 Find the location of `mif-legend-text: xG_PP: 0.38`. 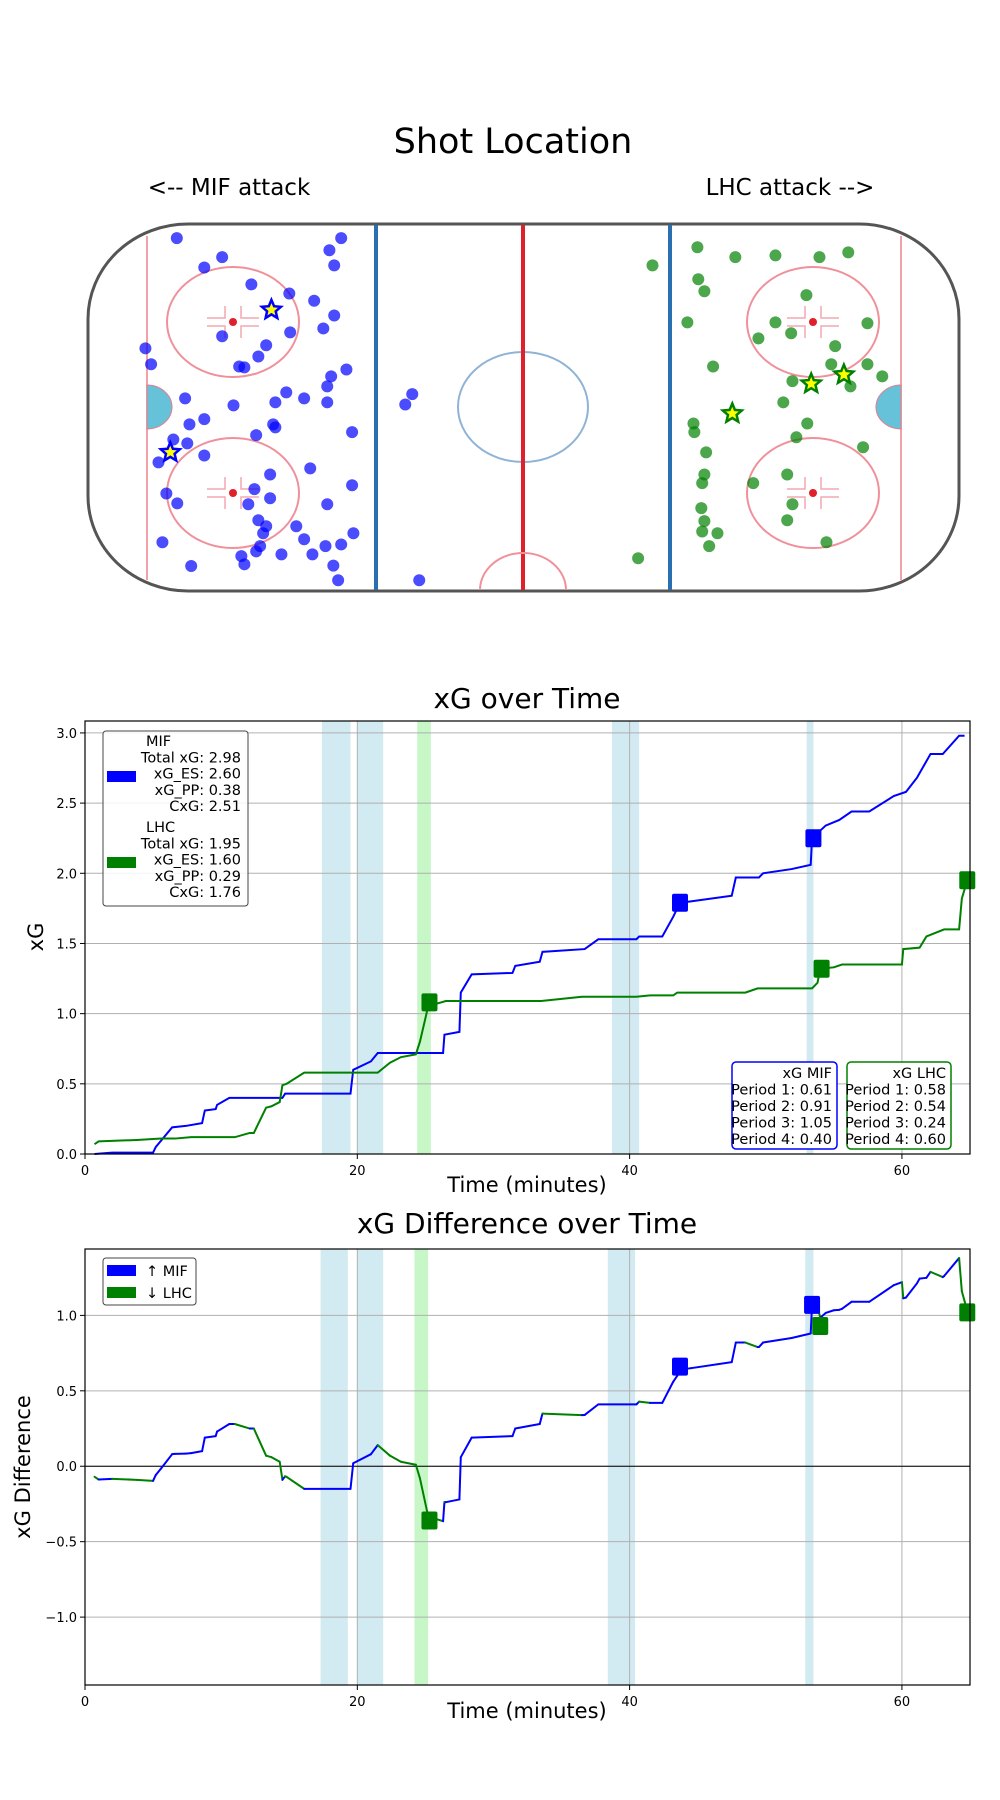

mif-legend-text: xG_PP: 0.38 is located at coordinates (198, 791).